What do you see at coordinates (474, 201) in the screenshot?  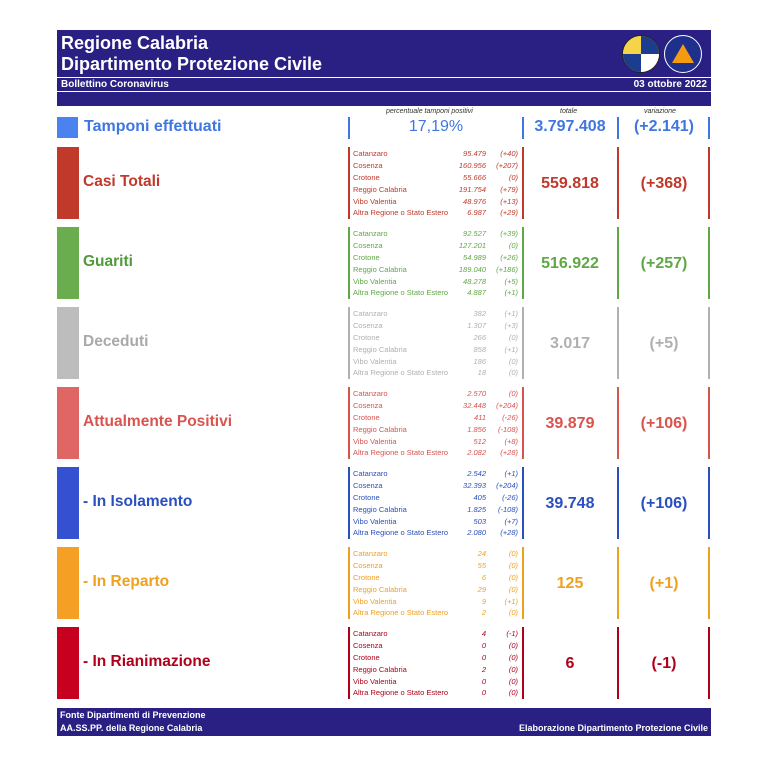 I see `province-value: 48.976` at bounding box center [474, 201].